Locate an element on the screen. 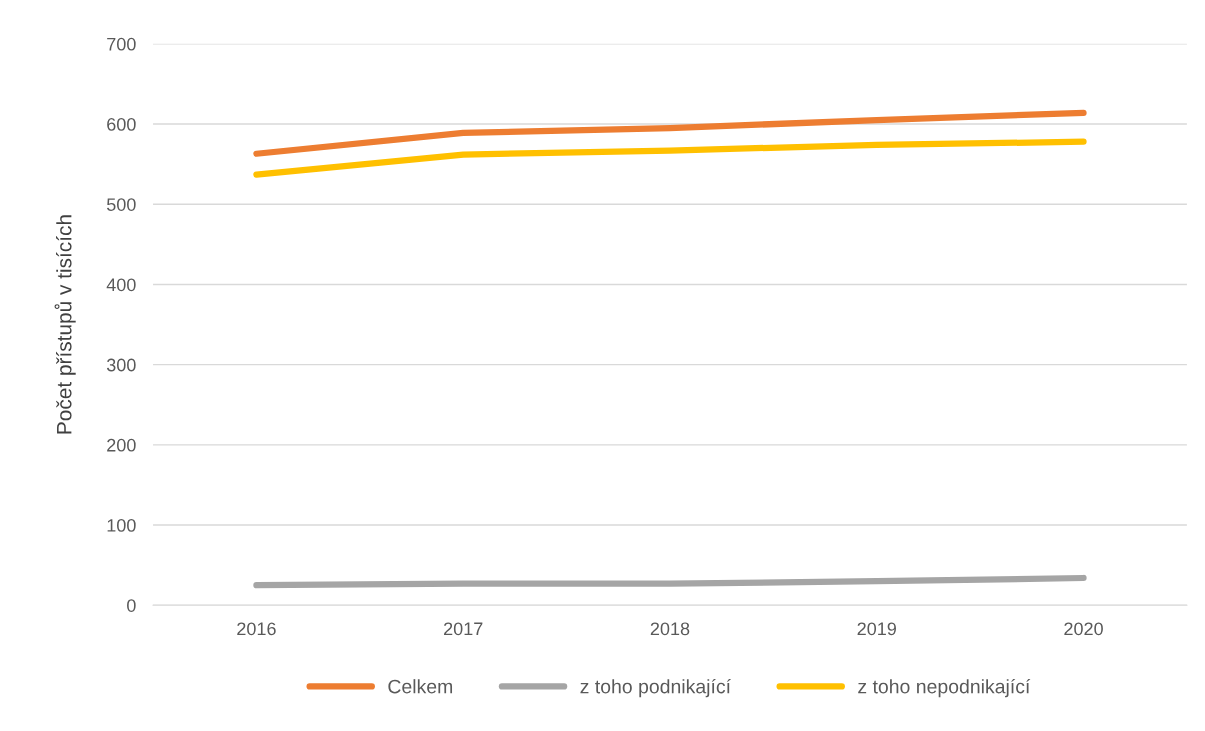 Image resolution: width=1205 pixels, height=731 pixels. x-tick-label: 2020 is located at coordinates (1083, 629).